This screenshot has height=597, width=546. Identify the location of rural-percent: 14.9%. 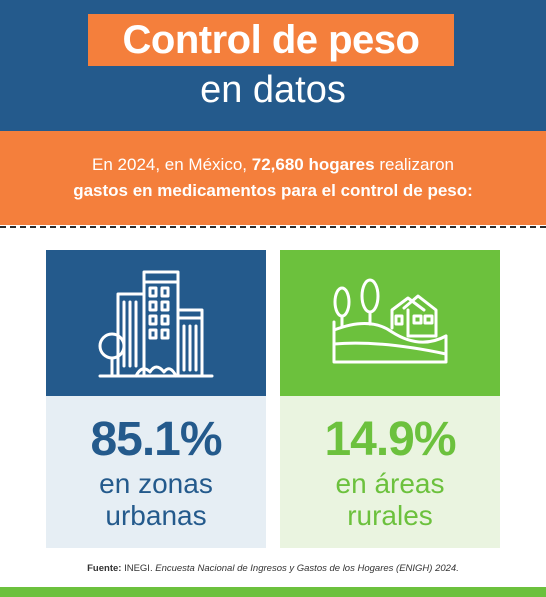
(390, 439).